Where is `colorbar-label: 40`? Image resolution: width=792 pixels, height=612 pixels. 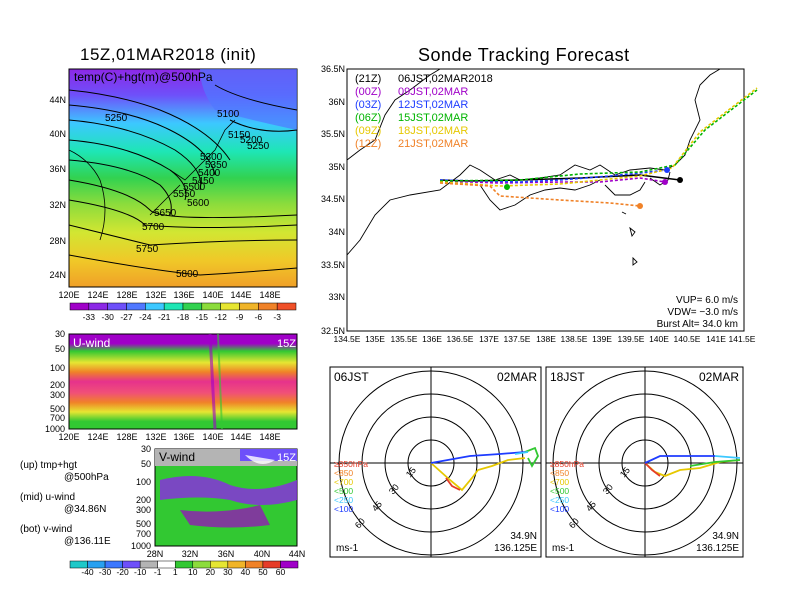
colorbar-label: 40 is located at coordinates (246, 572).